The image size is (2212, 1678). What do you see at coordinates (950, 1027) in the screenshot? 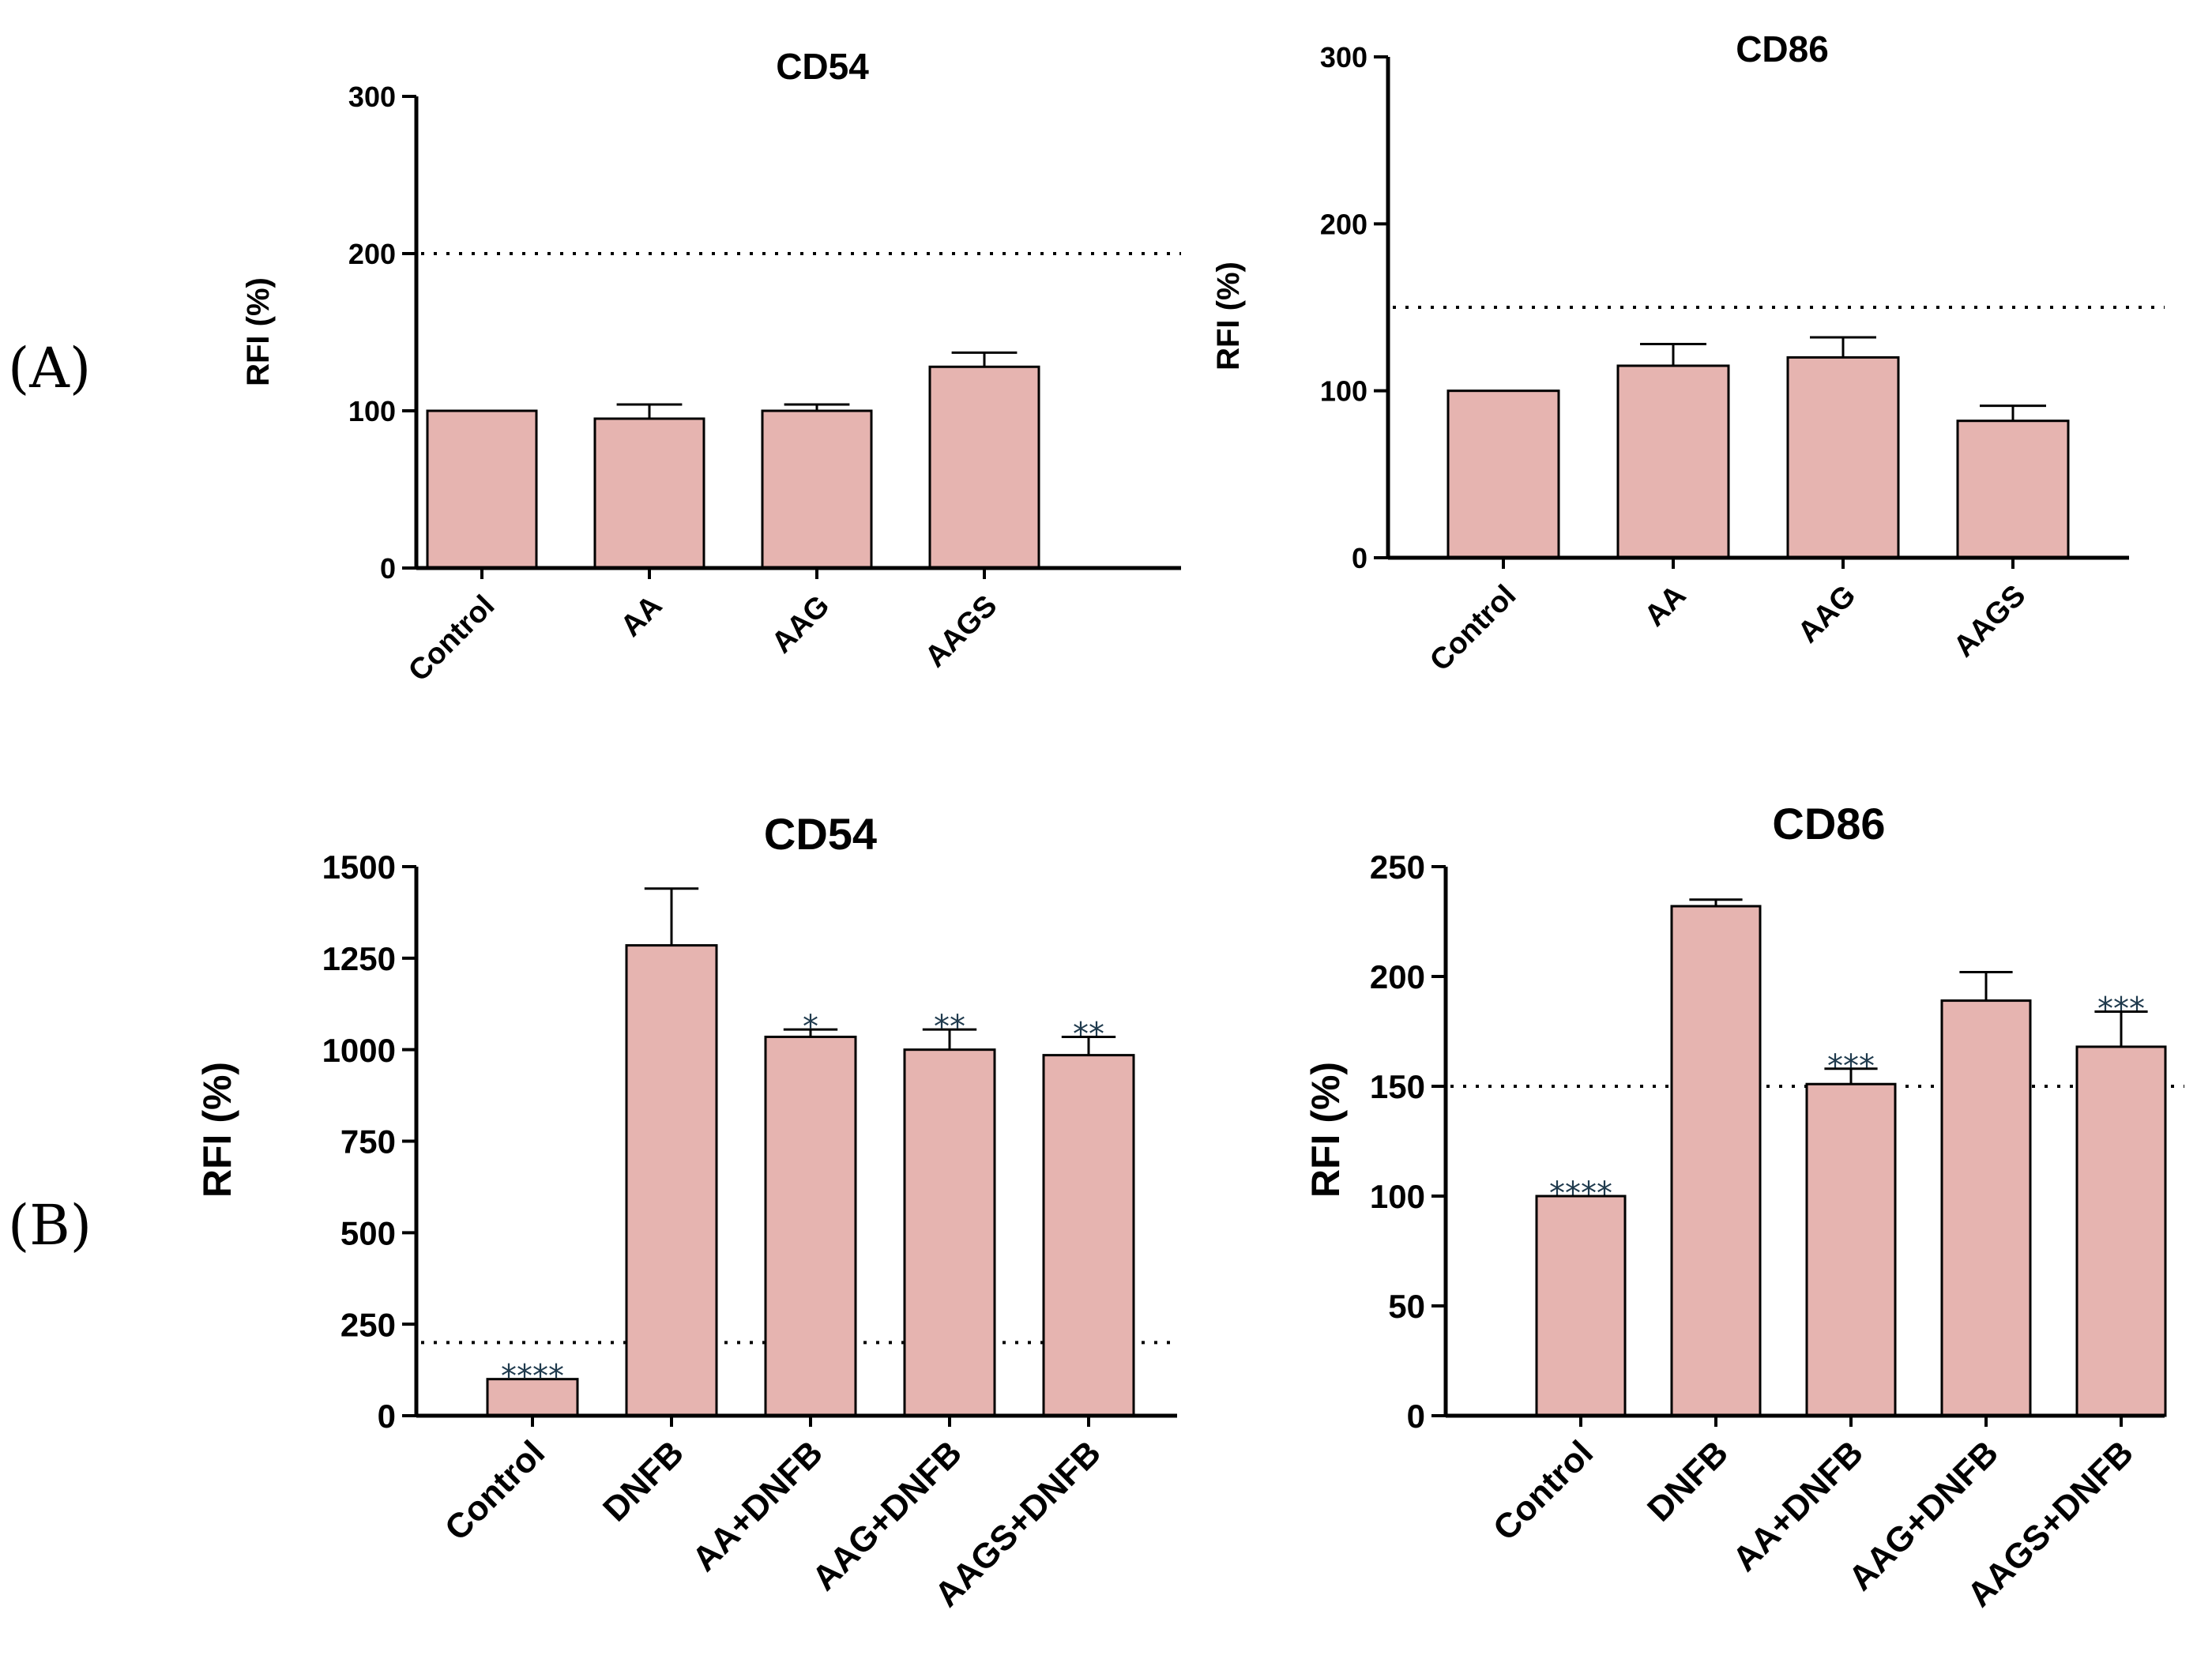
I see `significance-mark-AAG+DNFB: **` at bounding box center [950, 1027].